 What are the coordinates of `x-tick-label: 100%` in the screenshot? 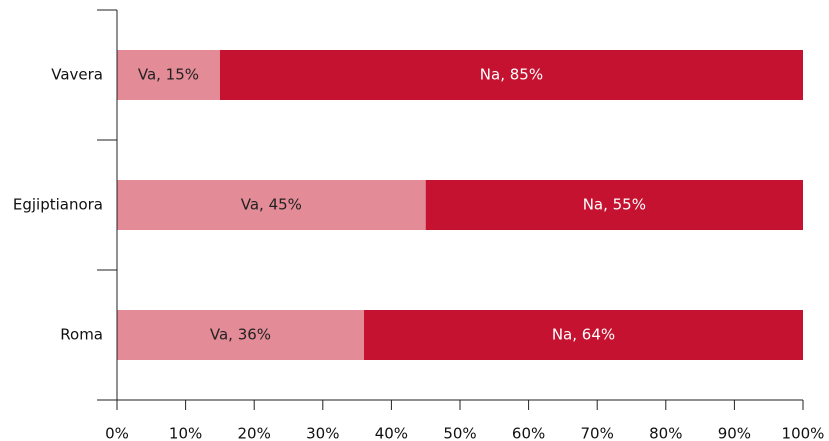 It's located at (803, 433).